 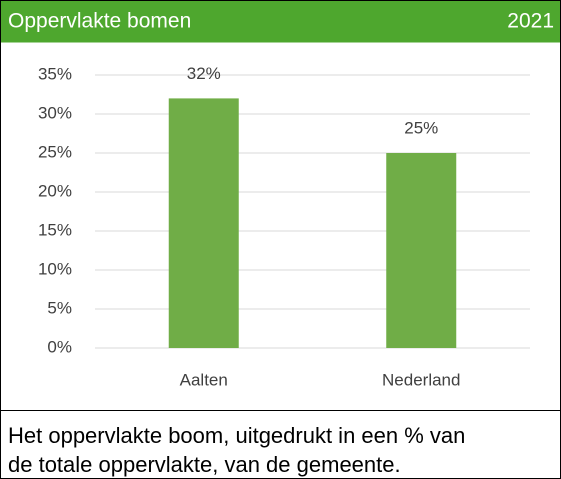 What do you see at coordinates (59, 307) in the screenshot?
I see `y-tick-label: 5%` at bounding box center [59, 307].